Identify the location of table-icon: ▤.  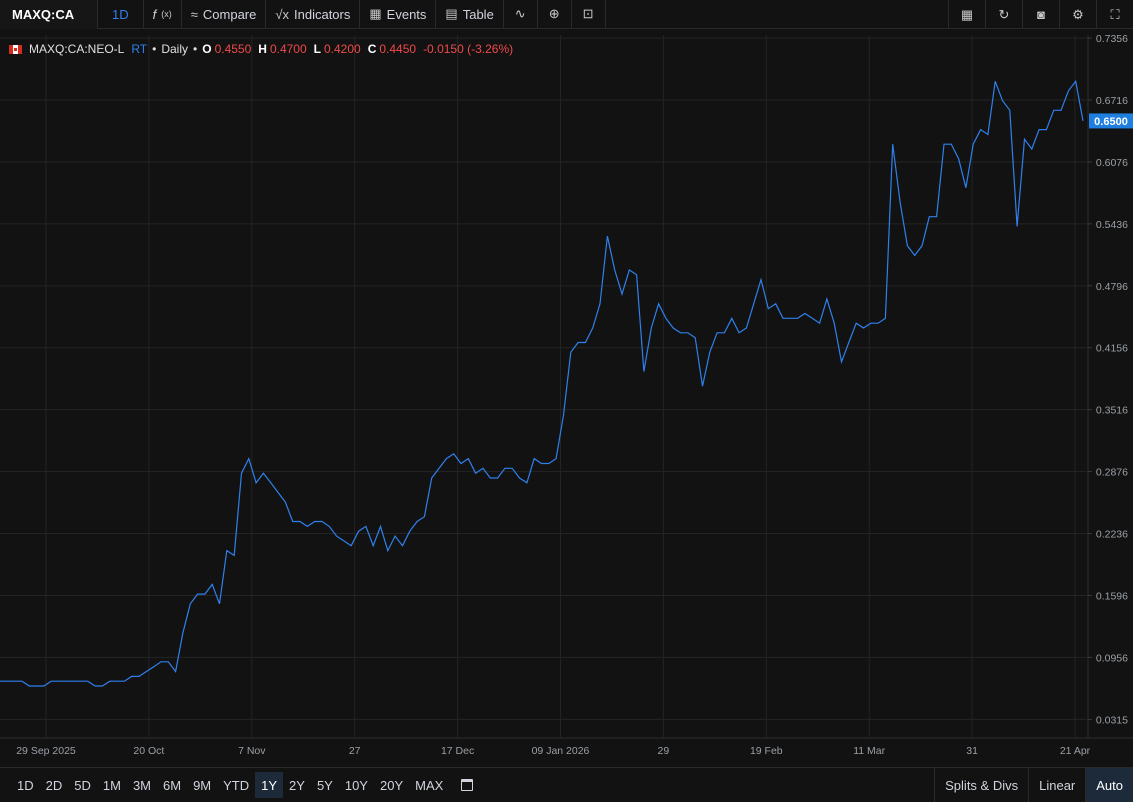
(451, 13).